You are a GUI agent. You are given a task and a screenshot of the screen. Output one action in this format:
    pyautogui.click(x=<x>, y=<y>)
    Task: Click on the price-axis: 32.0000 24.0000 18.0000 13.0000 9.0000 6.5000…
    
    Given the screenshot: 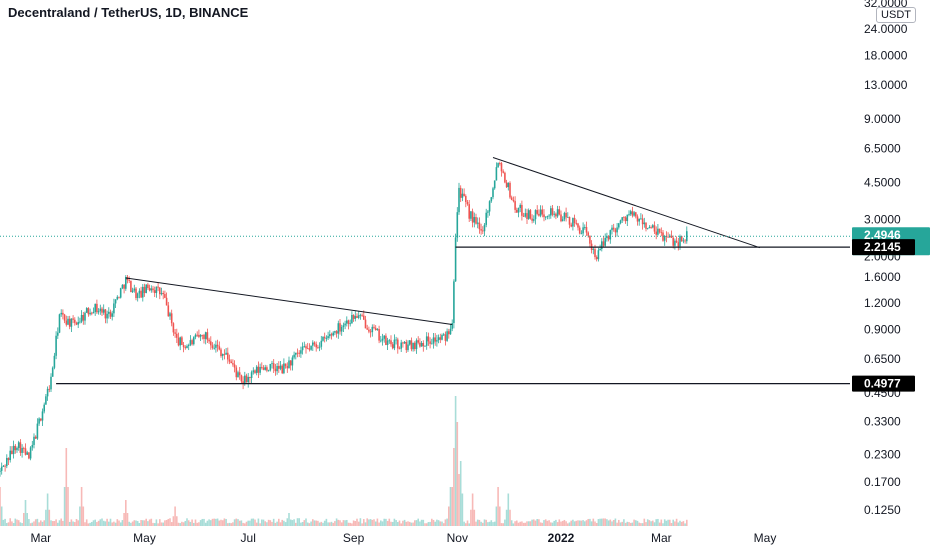 What is the action you would take?
    pyautogui.click(x=886, y=258)
    